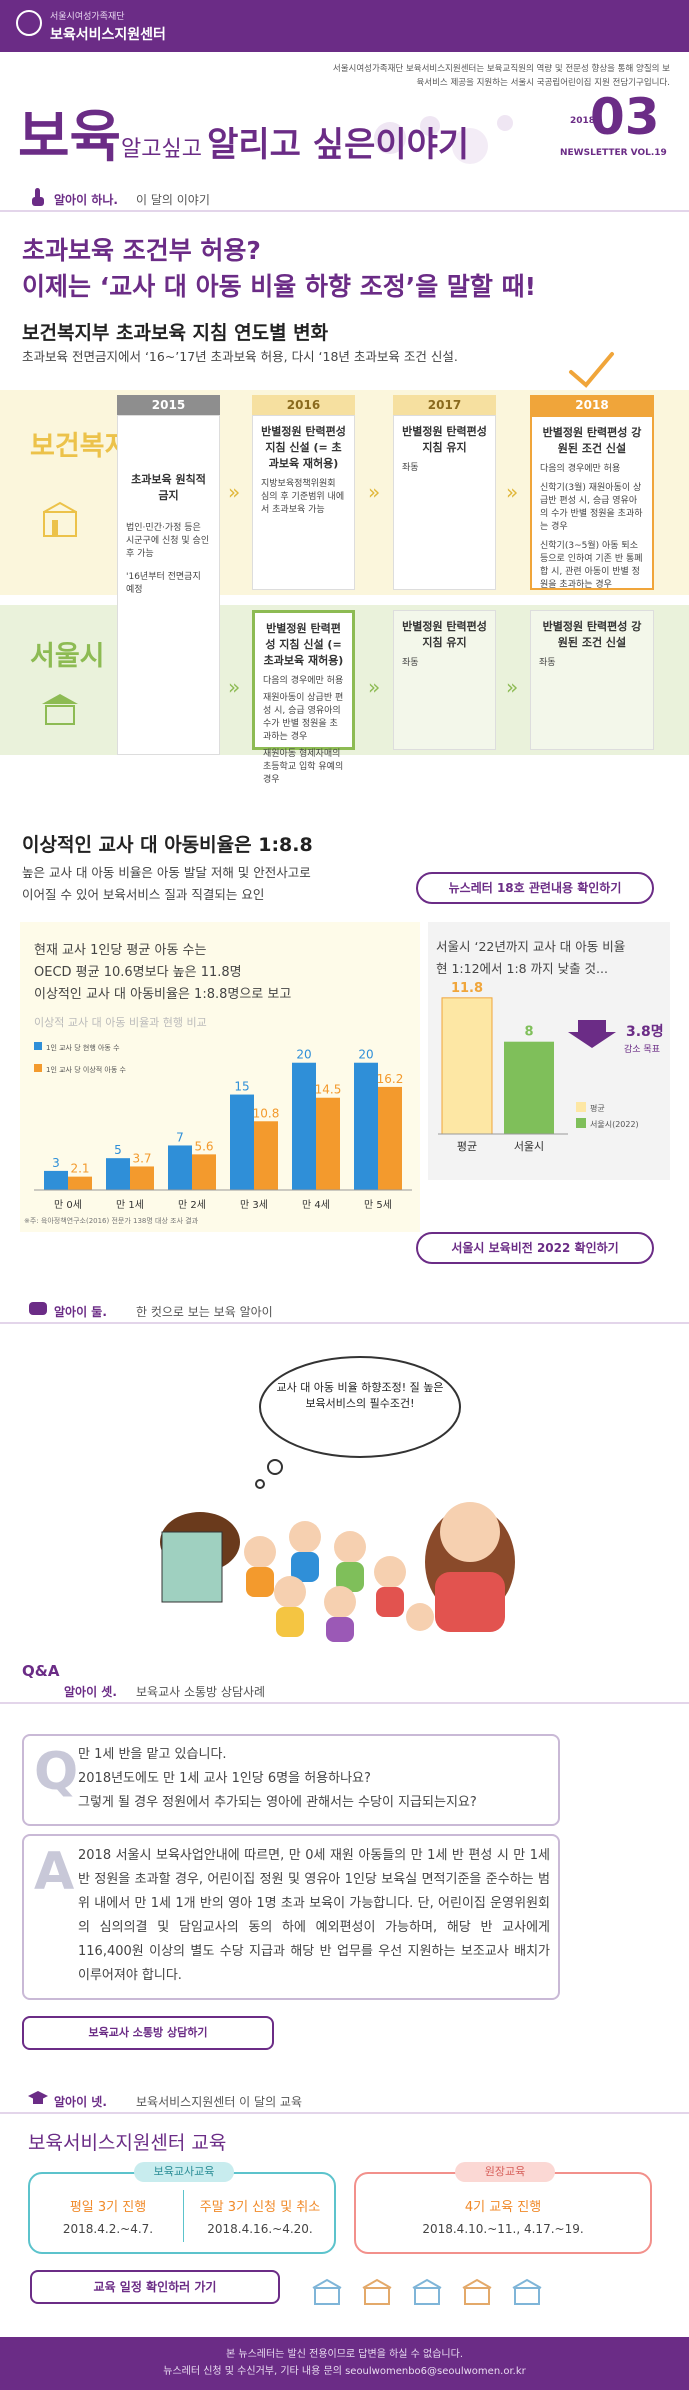 This screenshot has height=2390, width=689. I want to click on schedule-button: 교육 일정 확인하러 가기, so click(155, 2287).